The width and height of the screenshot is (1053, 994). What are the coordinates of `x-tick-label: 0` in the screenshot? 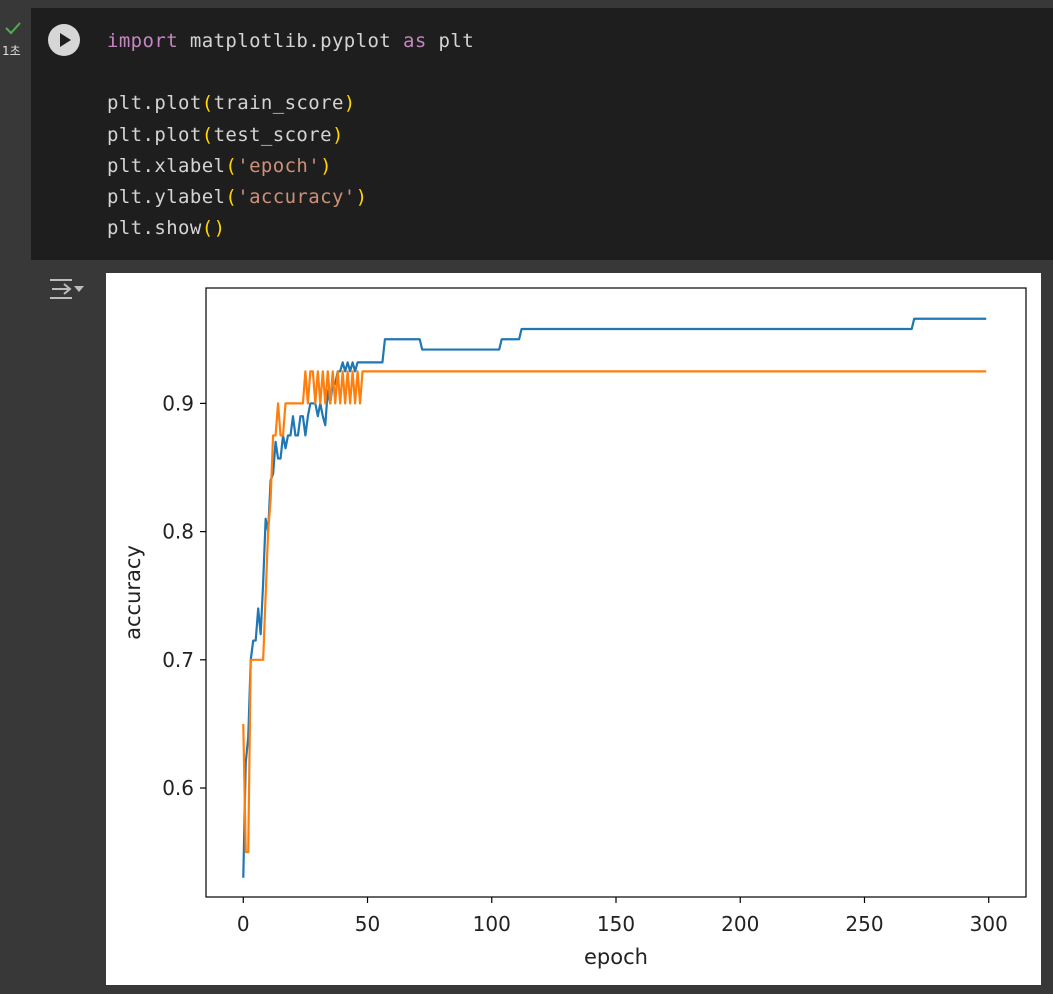 It's located at (243, 924).